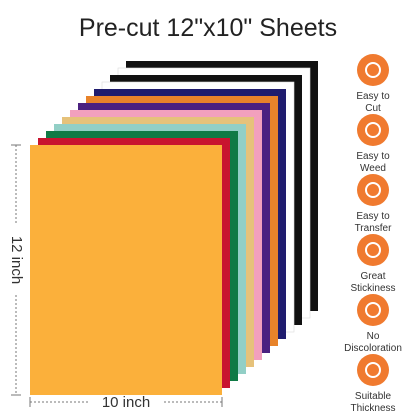 Image resolution: width=416 pixels, height=416 pixels. I want to click on width-label: 10 inch, so click(126, 402).